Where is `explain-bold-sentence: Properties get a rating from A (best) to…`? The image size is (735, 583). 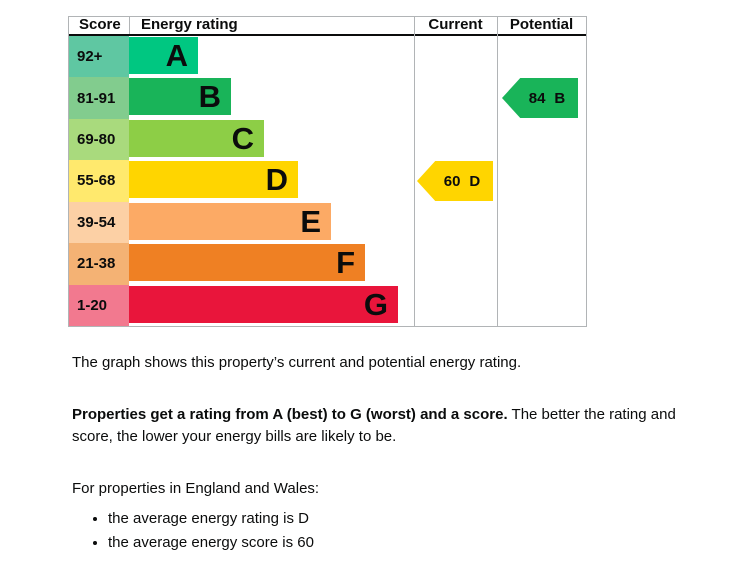 explain-bold-sentence: Properties get a rating from A (best) to… is located at coordinates (290, 414).